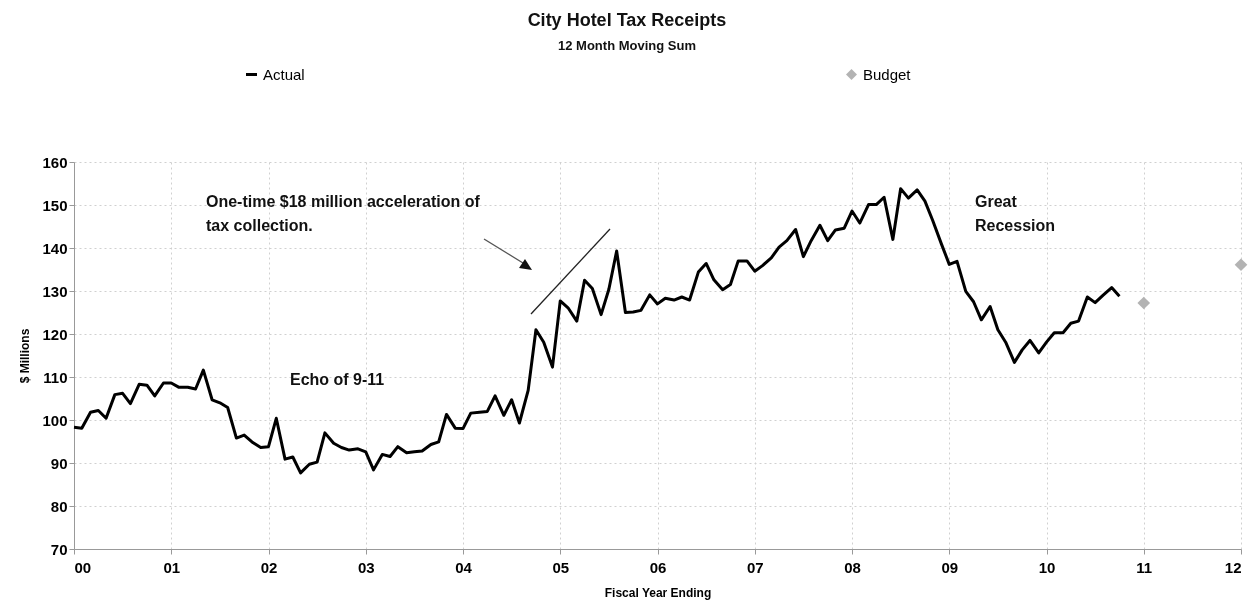 The width and height of the screenshot is (1254, 616). I want to click on y-tick-label: 160, so click(55, 162).